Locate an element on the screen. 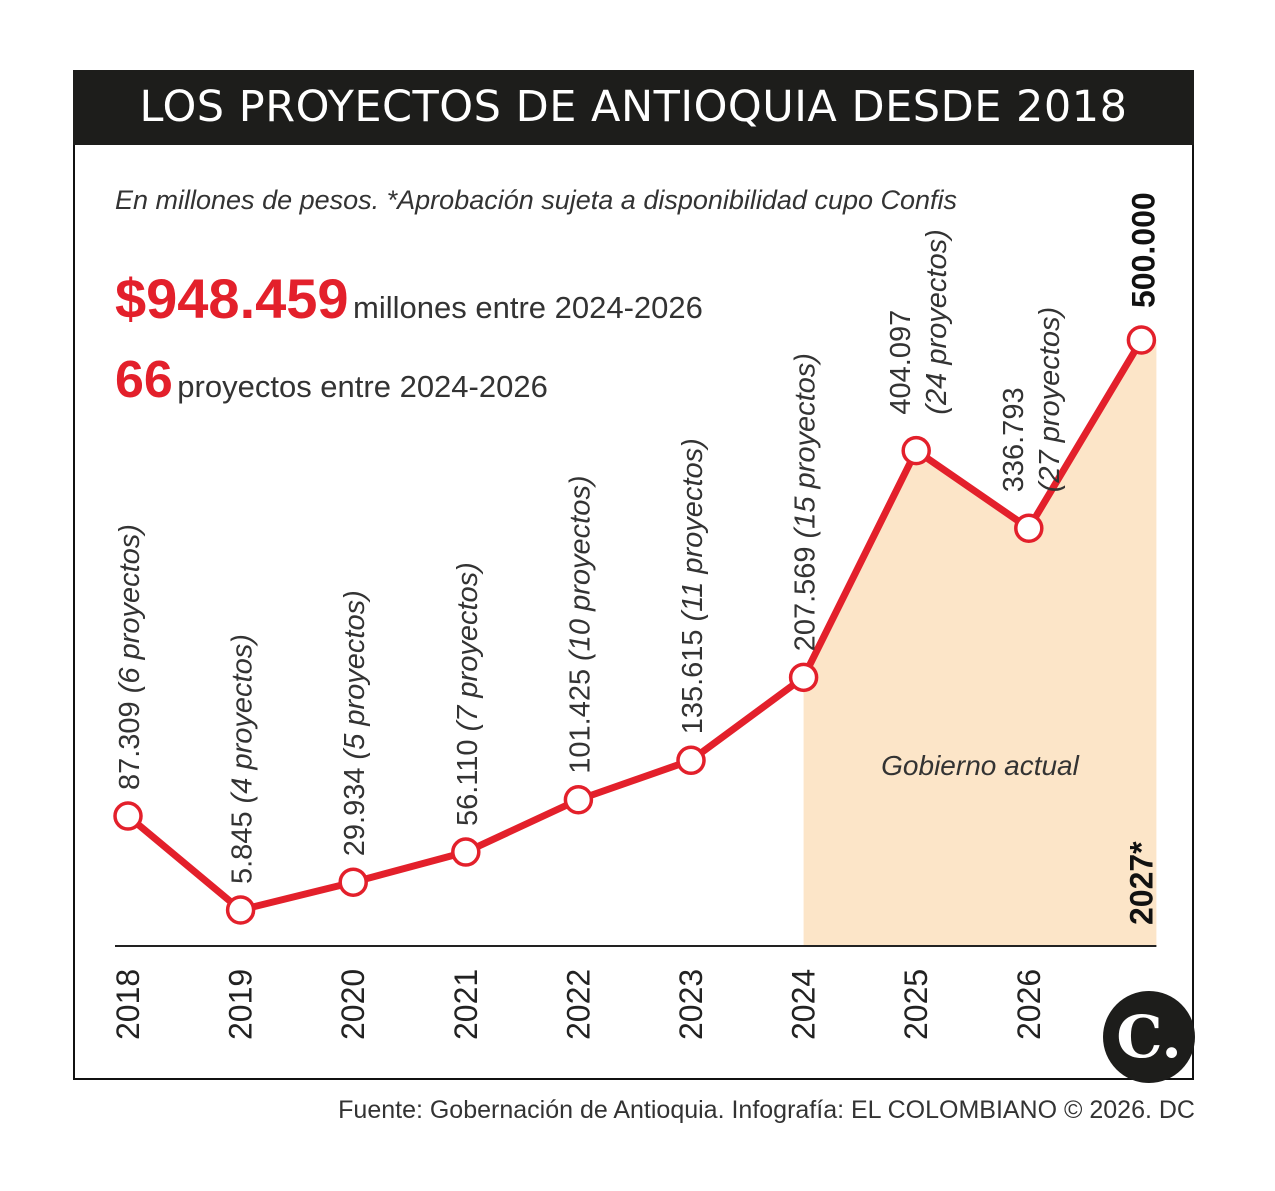  stat-projects: 66 proyectos entre 2024-2026 is located at coordinates (331, 380).